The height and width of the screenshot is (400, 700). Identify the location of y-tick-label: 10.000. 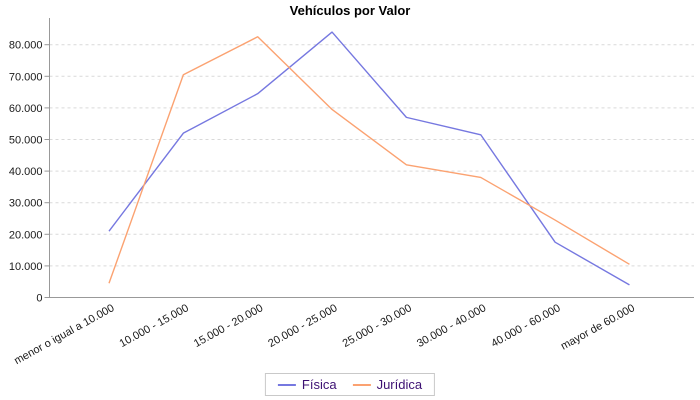
(26, 267).